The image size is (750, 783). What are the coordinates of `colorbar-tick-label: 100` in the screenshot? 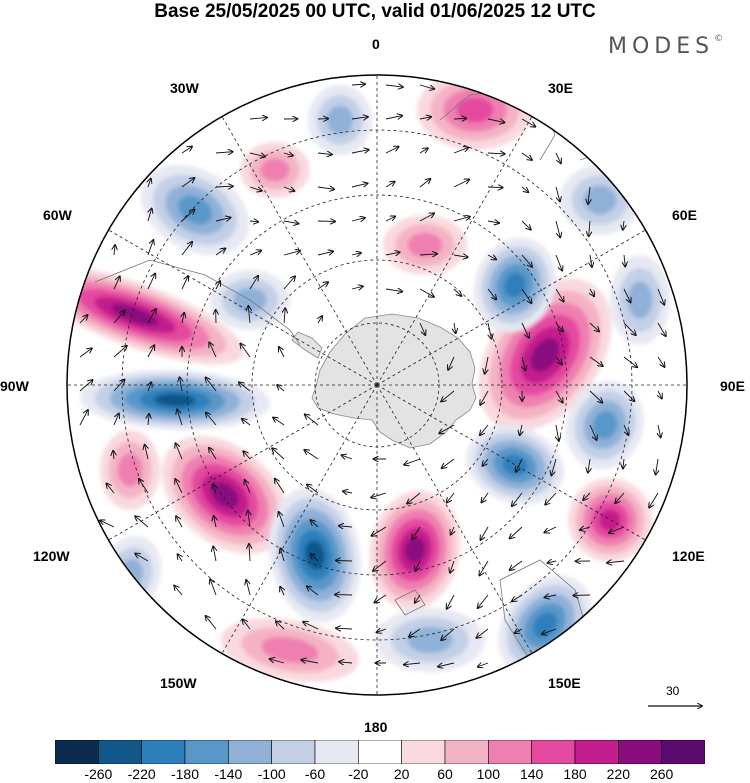 It's located at (488, 774).